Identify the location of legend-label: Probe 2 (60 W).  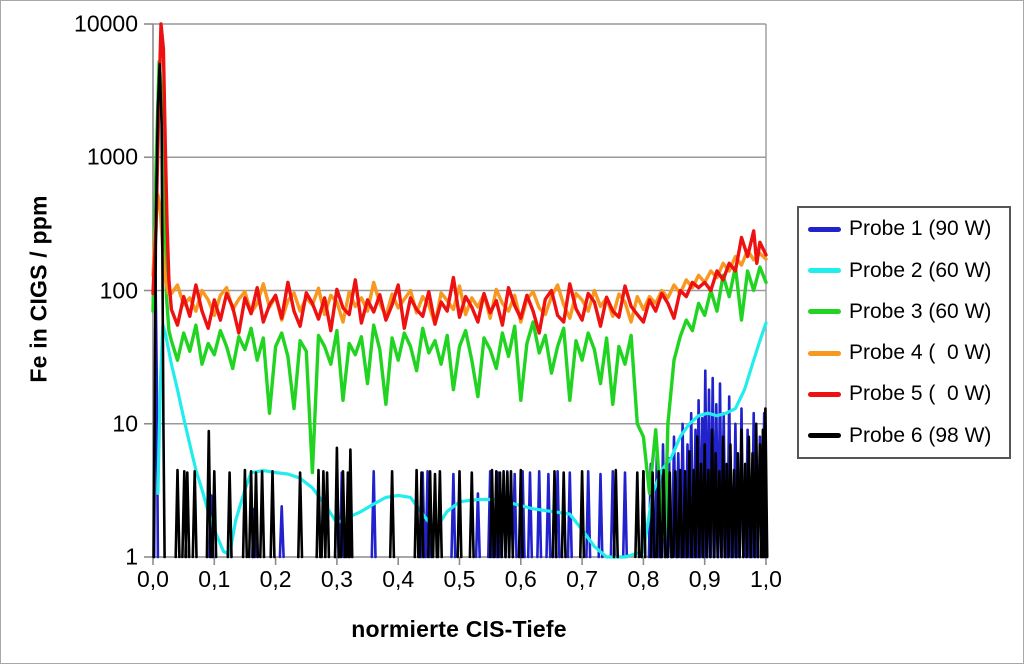
(920, 270).